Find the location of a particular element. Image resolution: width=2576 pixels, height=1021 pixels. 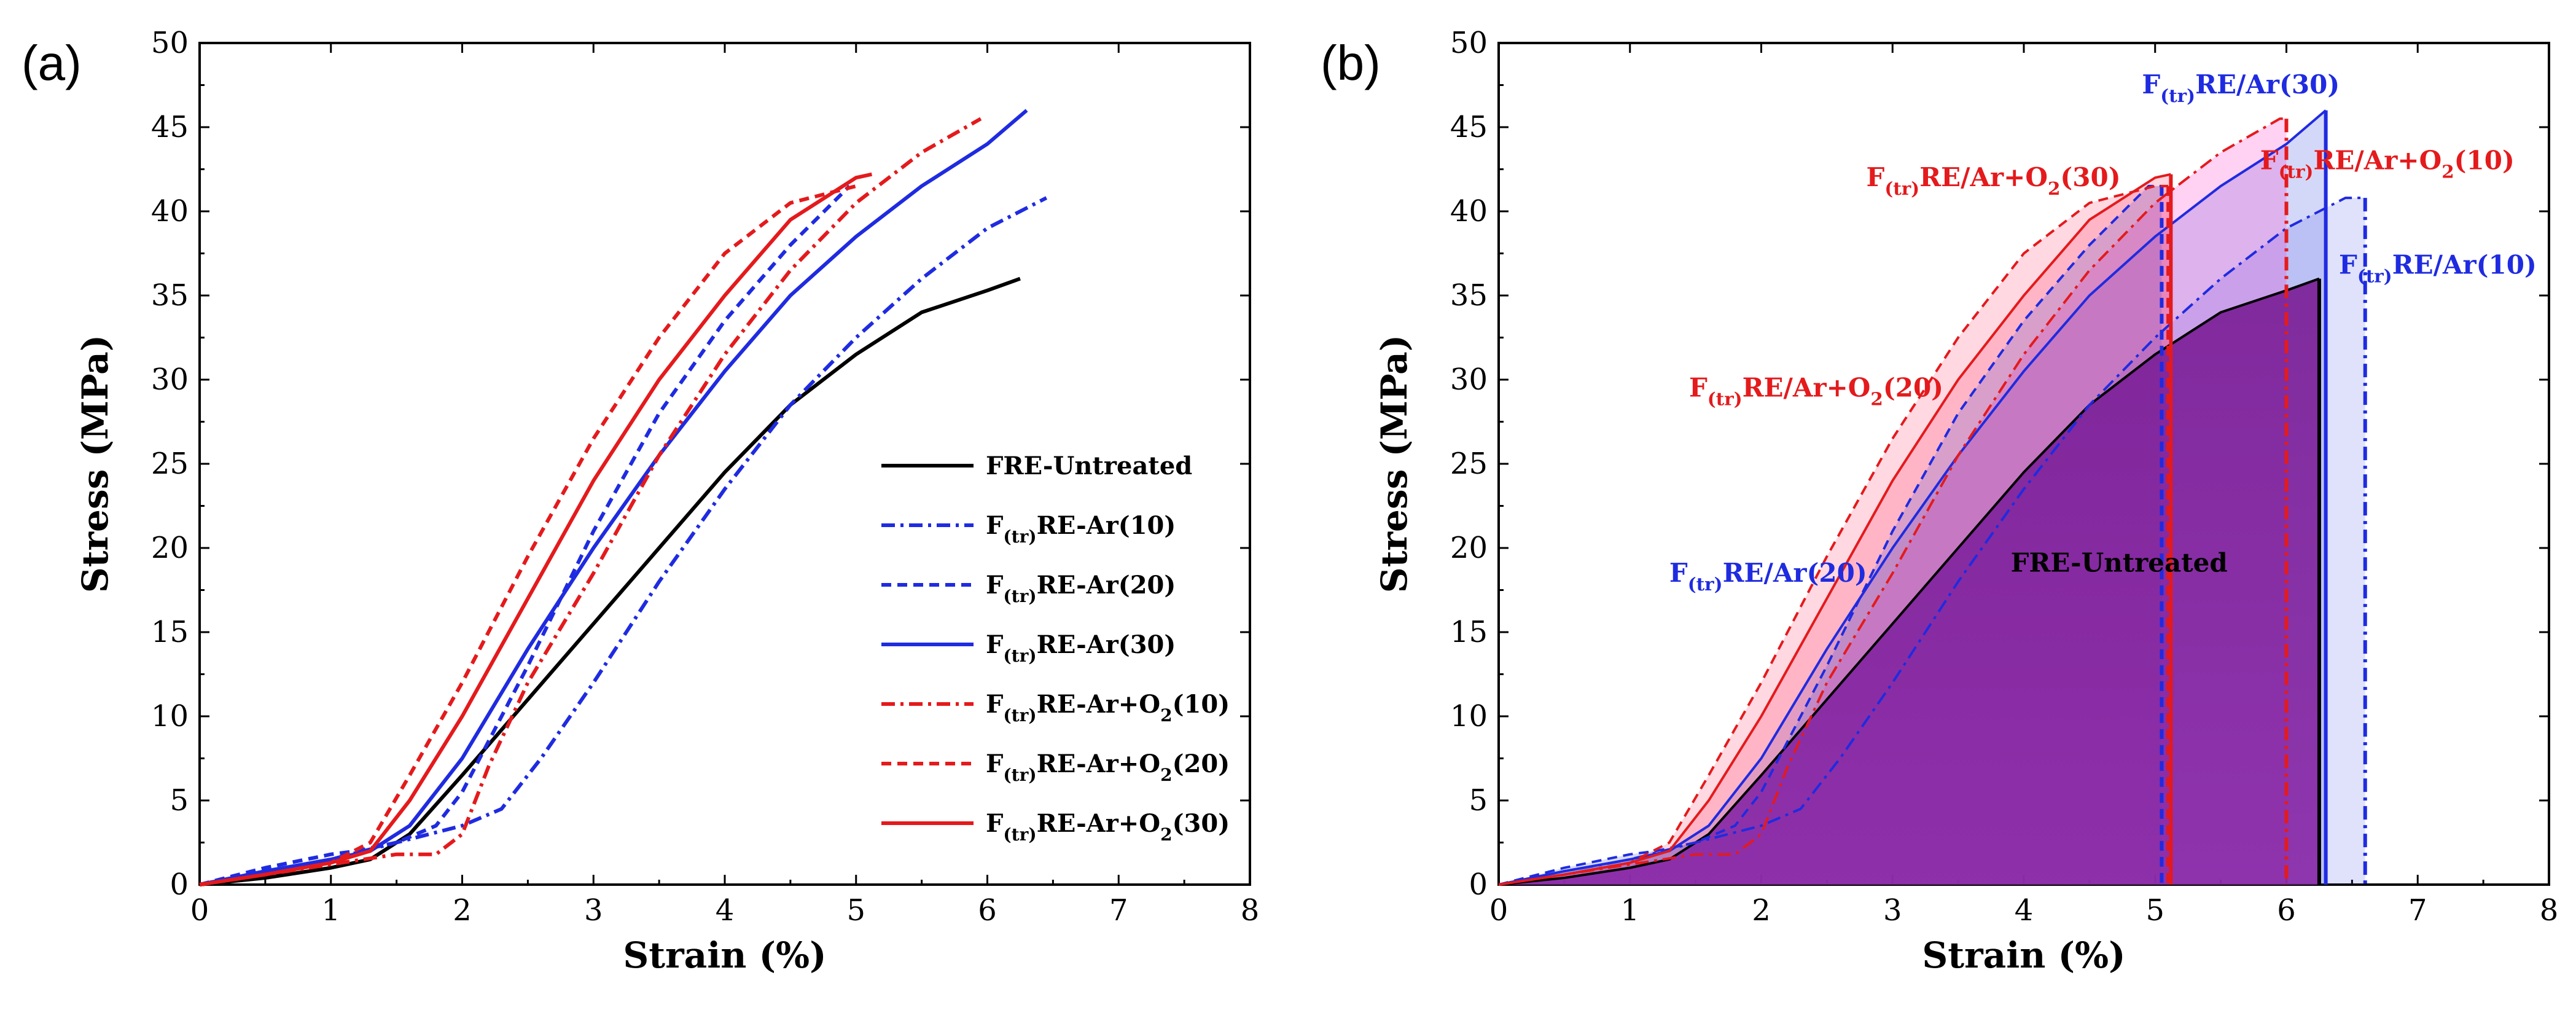

legend-label-0-part-0: FRE-Untreated is located at coordinates (1089, 466).